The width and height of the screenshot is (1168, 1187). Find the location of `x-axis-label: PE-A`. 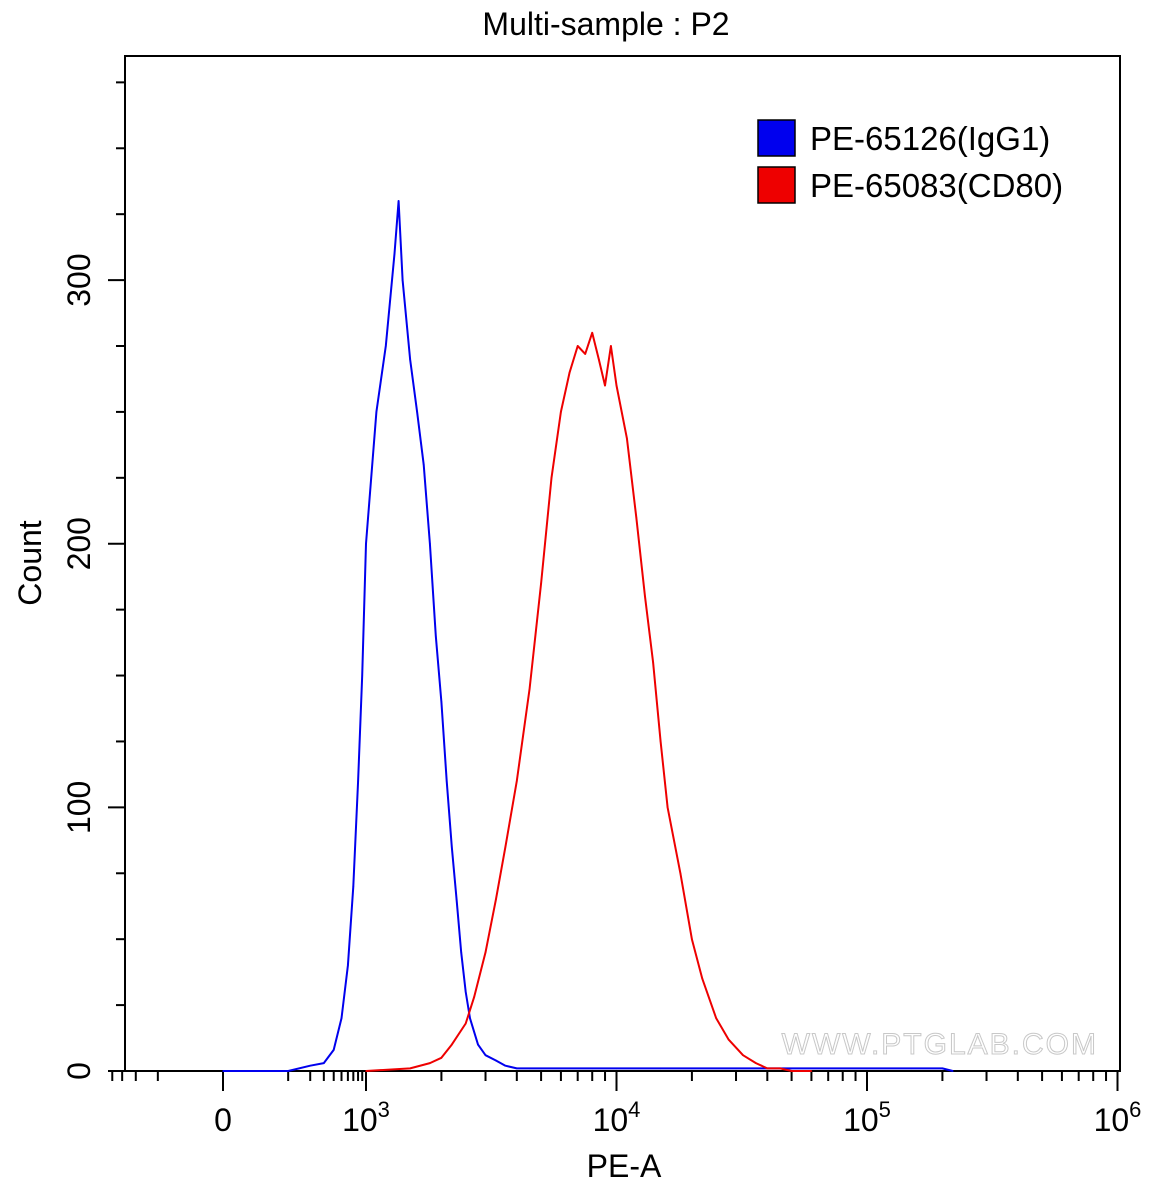

x-axis-label: PE-A is located at coordinates (624, 1166).